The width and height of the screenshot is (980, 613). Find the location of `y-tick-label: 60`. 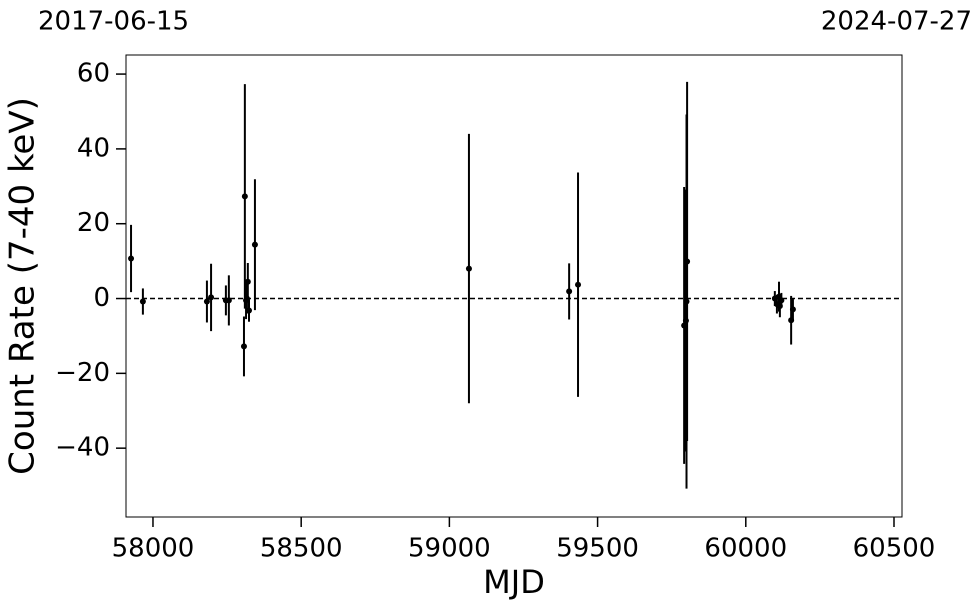

y-tick-label: 60 is located at coordinates (93, 74).